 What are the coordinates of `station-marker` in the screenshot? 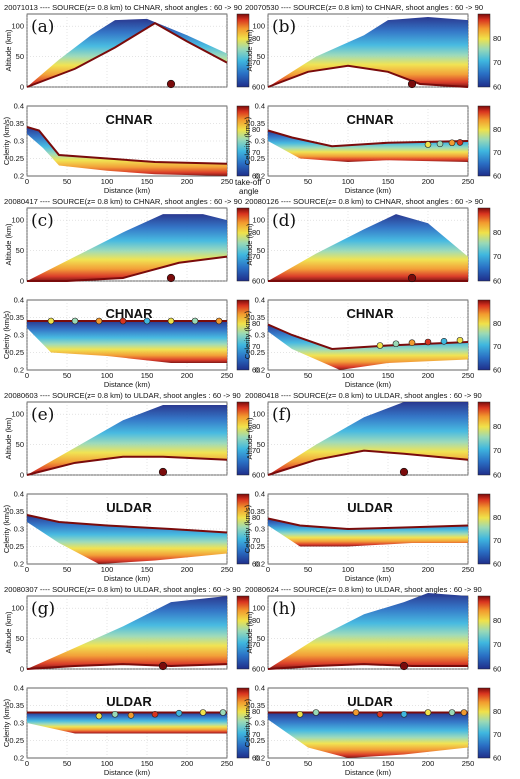 It's located at (171, 84).